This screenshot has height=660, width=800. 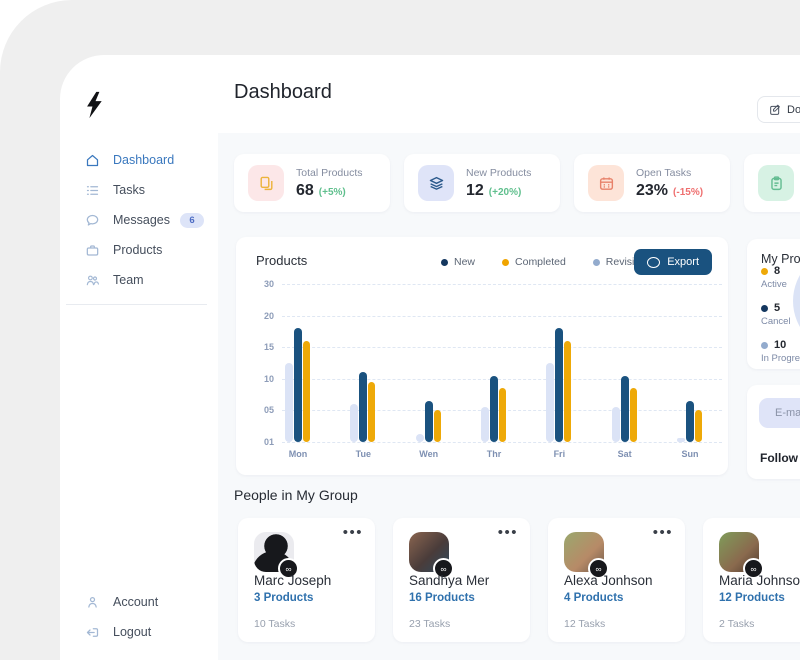 I want to click on person-products-link: 12 Products, so click(x=752, y=598).